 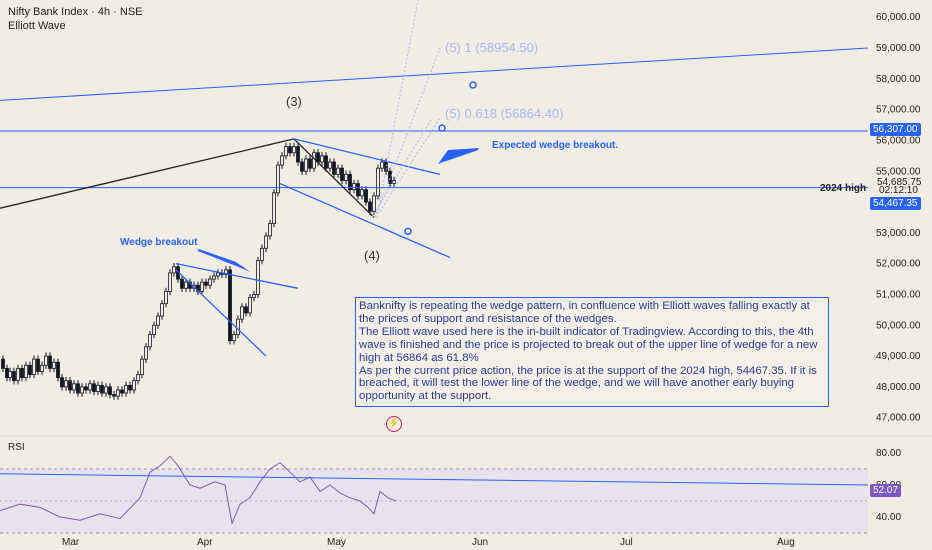 I want to click on y-tick-label: 51,000.00, so click(x=898, y=294).